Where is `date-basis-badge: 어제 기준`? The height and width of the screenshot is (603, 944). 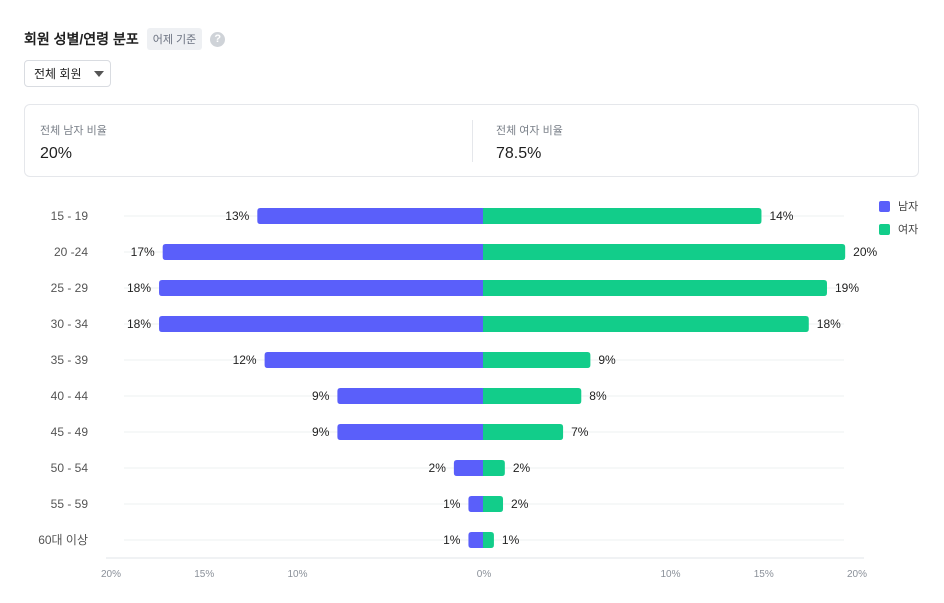 date-basis-badge: 어제 기준 is located at coordinates (174, 39).